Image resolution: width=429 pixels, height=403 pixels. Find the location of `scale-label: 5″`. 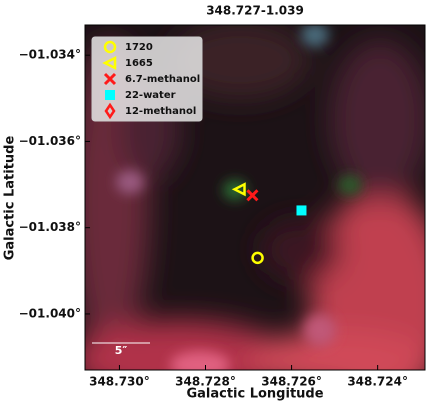

scale-label: 5″ is located at coordinates (121, 350).